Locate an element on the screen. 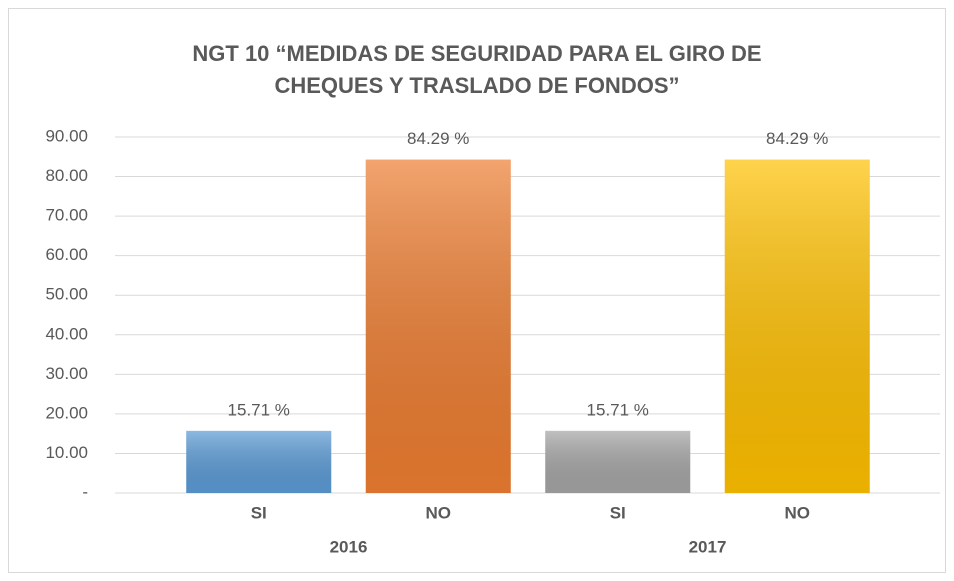  y-tick-label: 40.00 is located at coordinates (66, 333).